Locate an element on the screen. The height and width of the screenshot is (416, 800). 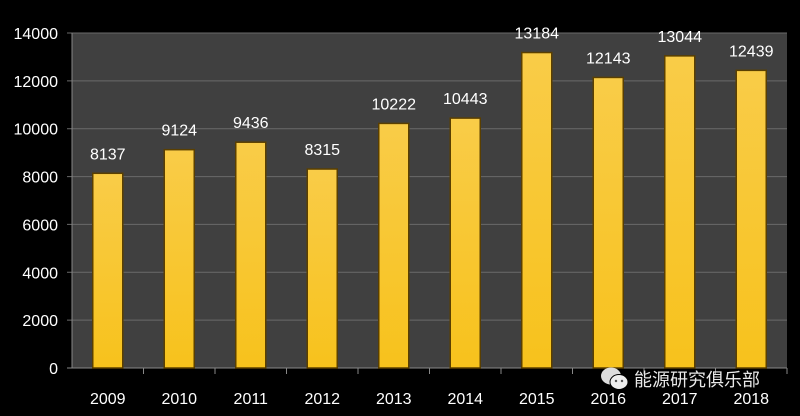
x-tick-label: 2016 is located at coordinates (608, 399).